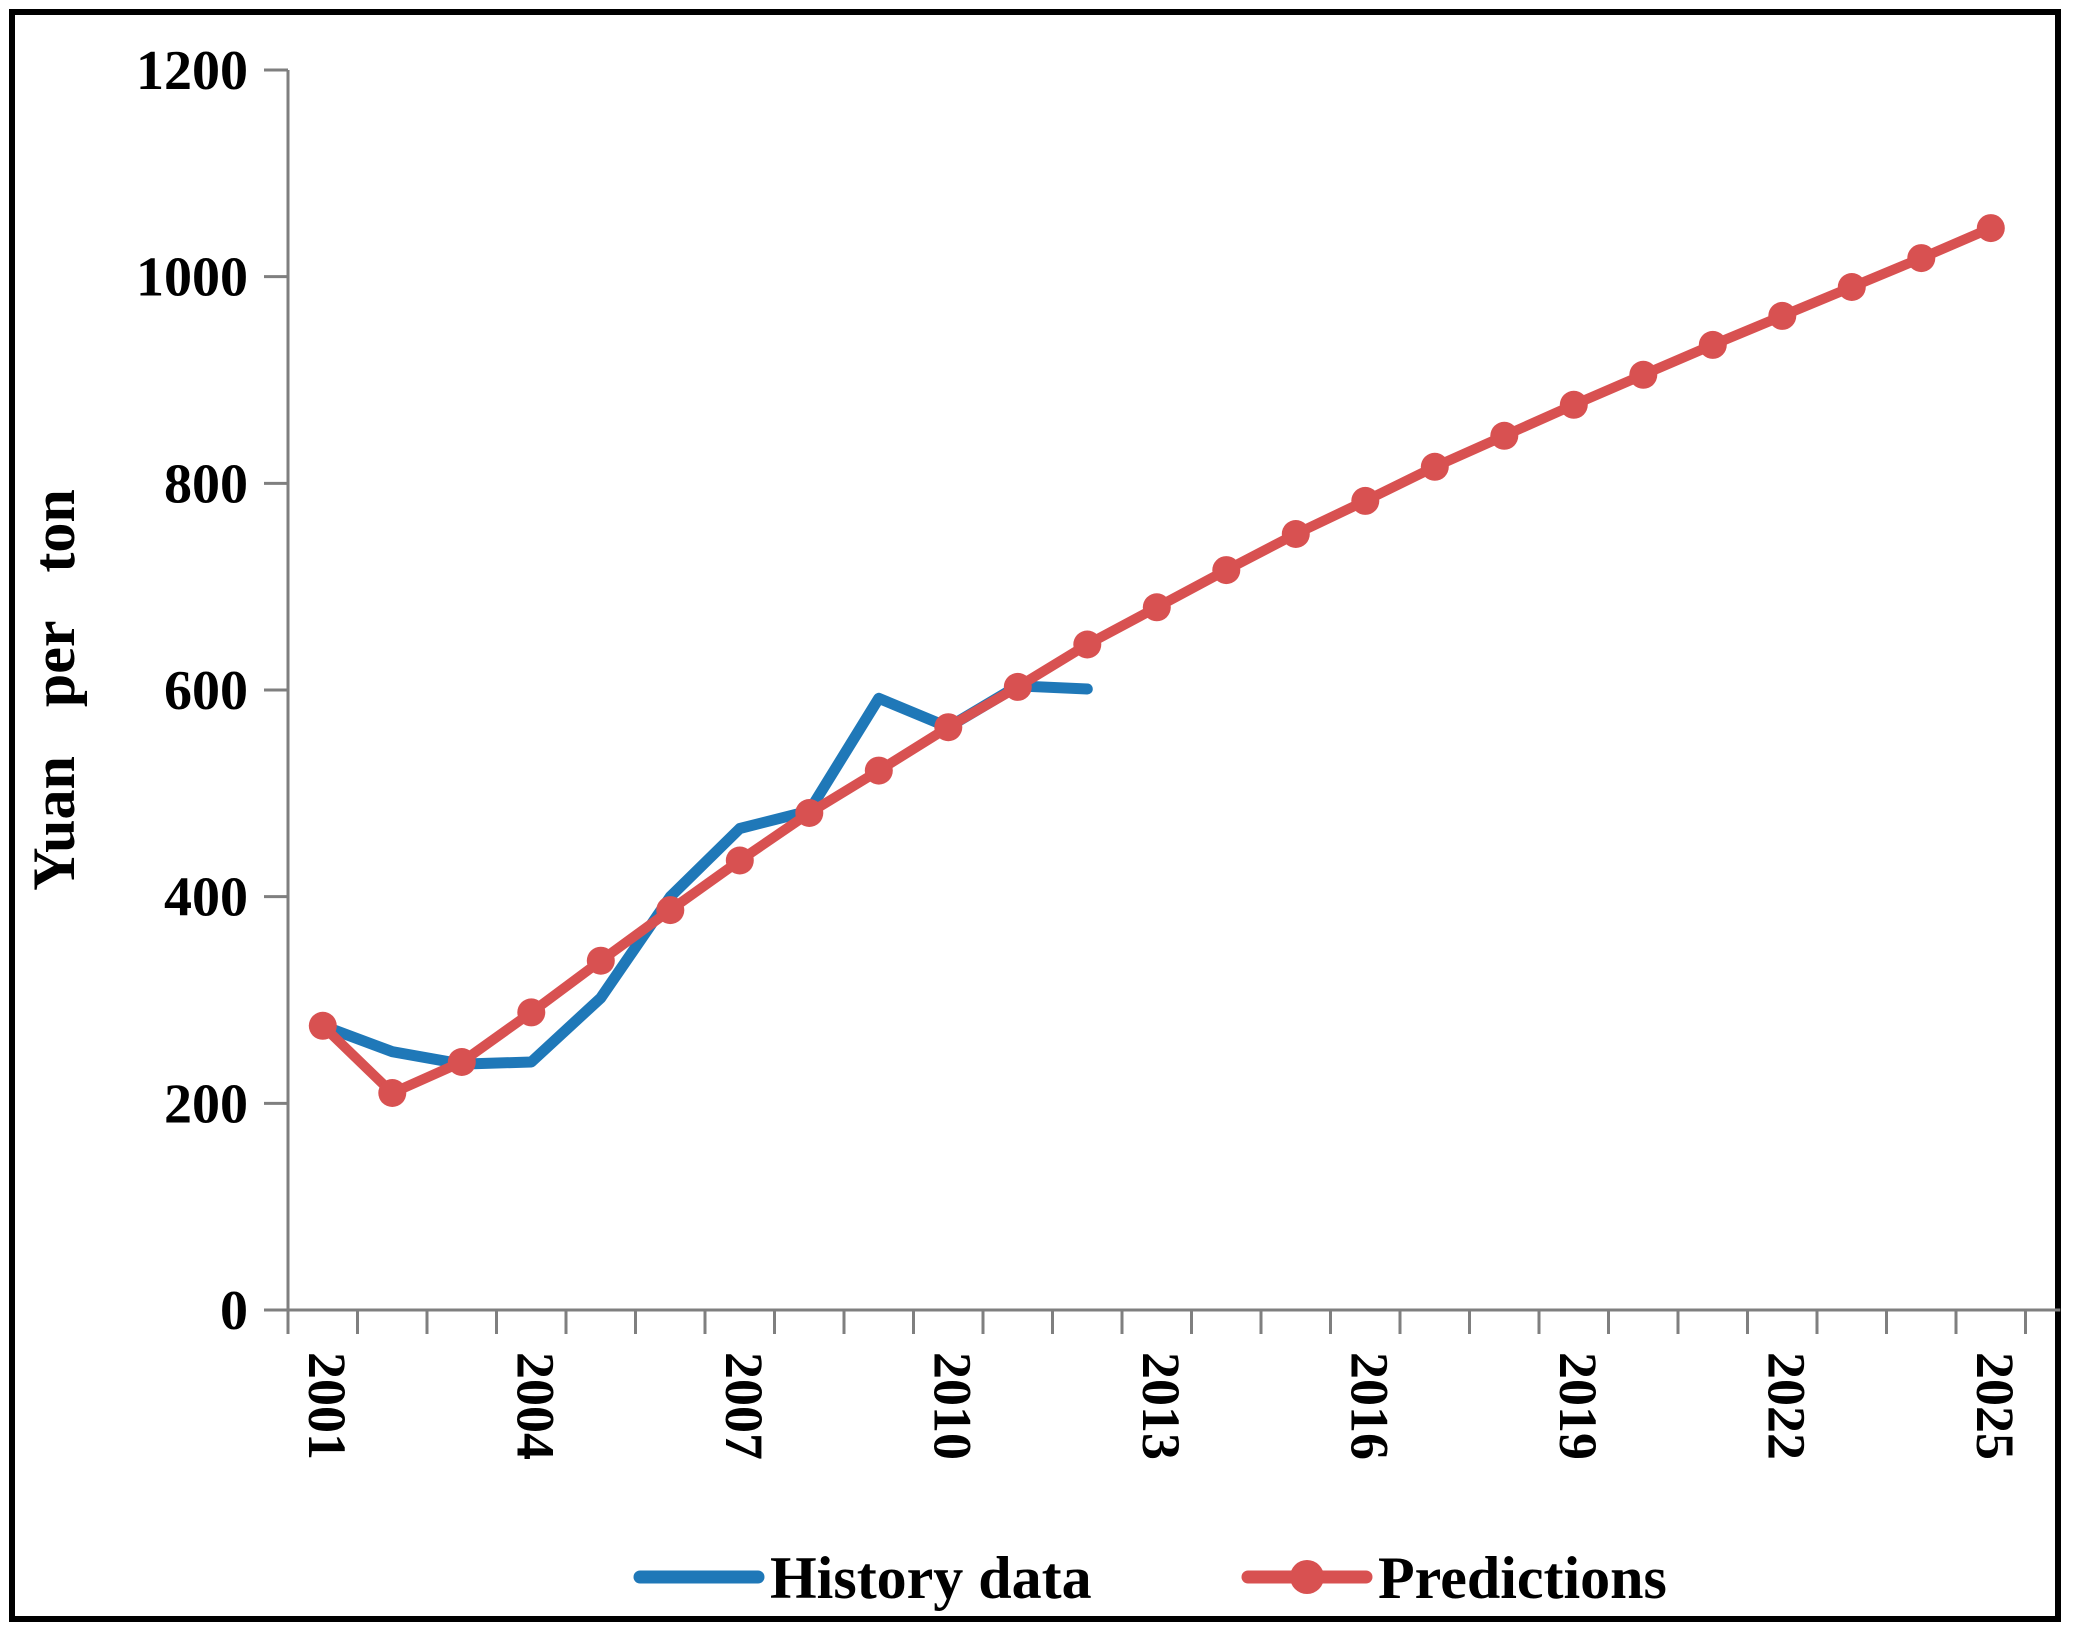  Describe the element at coordinates (327, 1406) in the screenshot. I see `x-tick-label: 2001` at that location.